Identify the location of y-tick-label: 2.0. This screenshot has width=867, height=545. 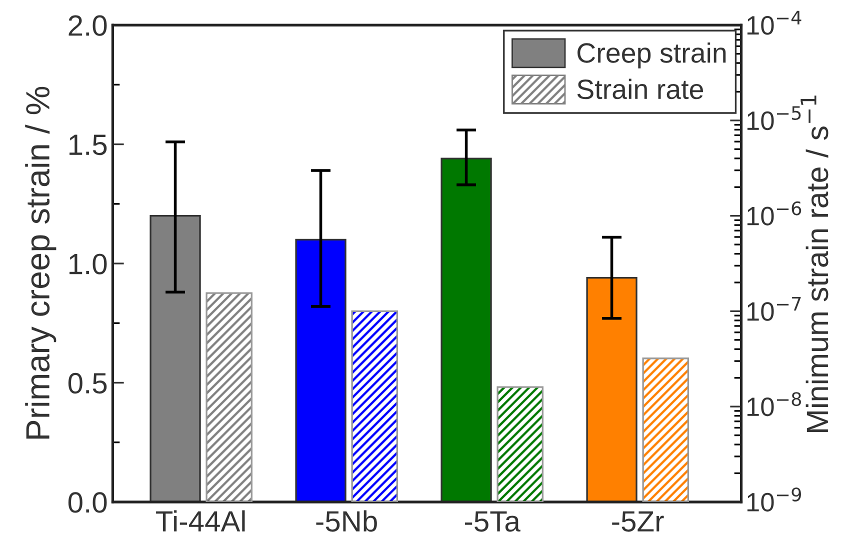
(87, 25).